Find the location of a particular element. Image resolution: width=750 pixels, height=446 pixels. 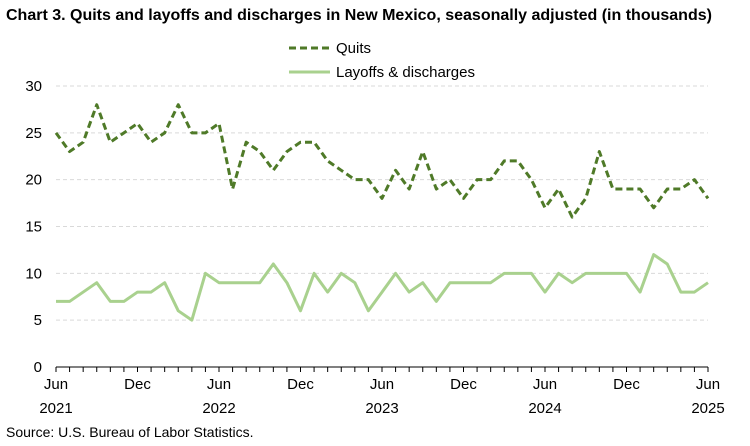

x-tick-label-2025-06: Jun is located at coordinates (708, 384).